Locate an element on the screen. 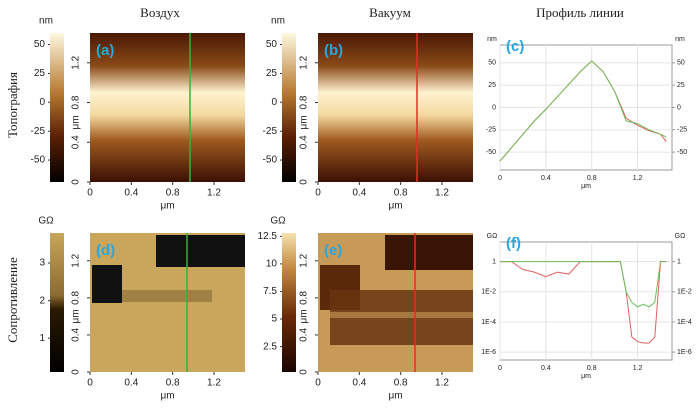  panel-label: (d) is located at coordinates (105, 250).